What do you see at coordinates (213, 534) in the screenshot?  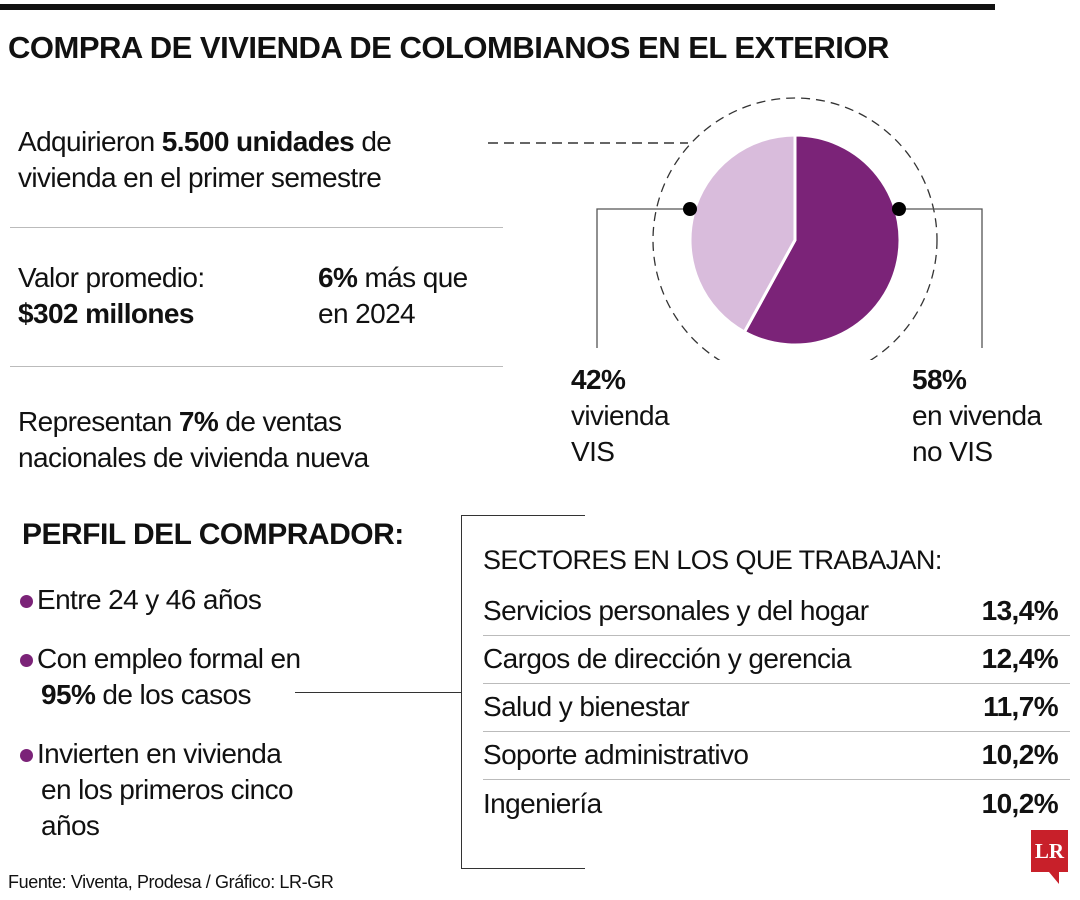 I see `profile-heading: PERFIL DEL COMPRADOR:` at bounding box center [213, 534].